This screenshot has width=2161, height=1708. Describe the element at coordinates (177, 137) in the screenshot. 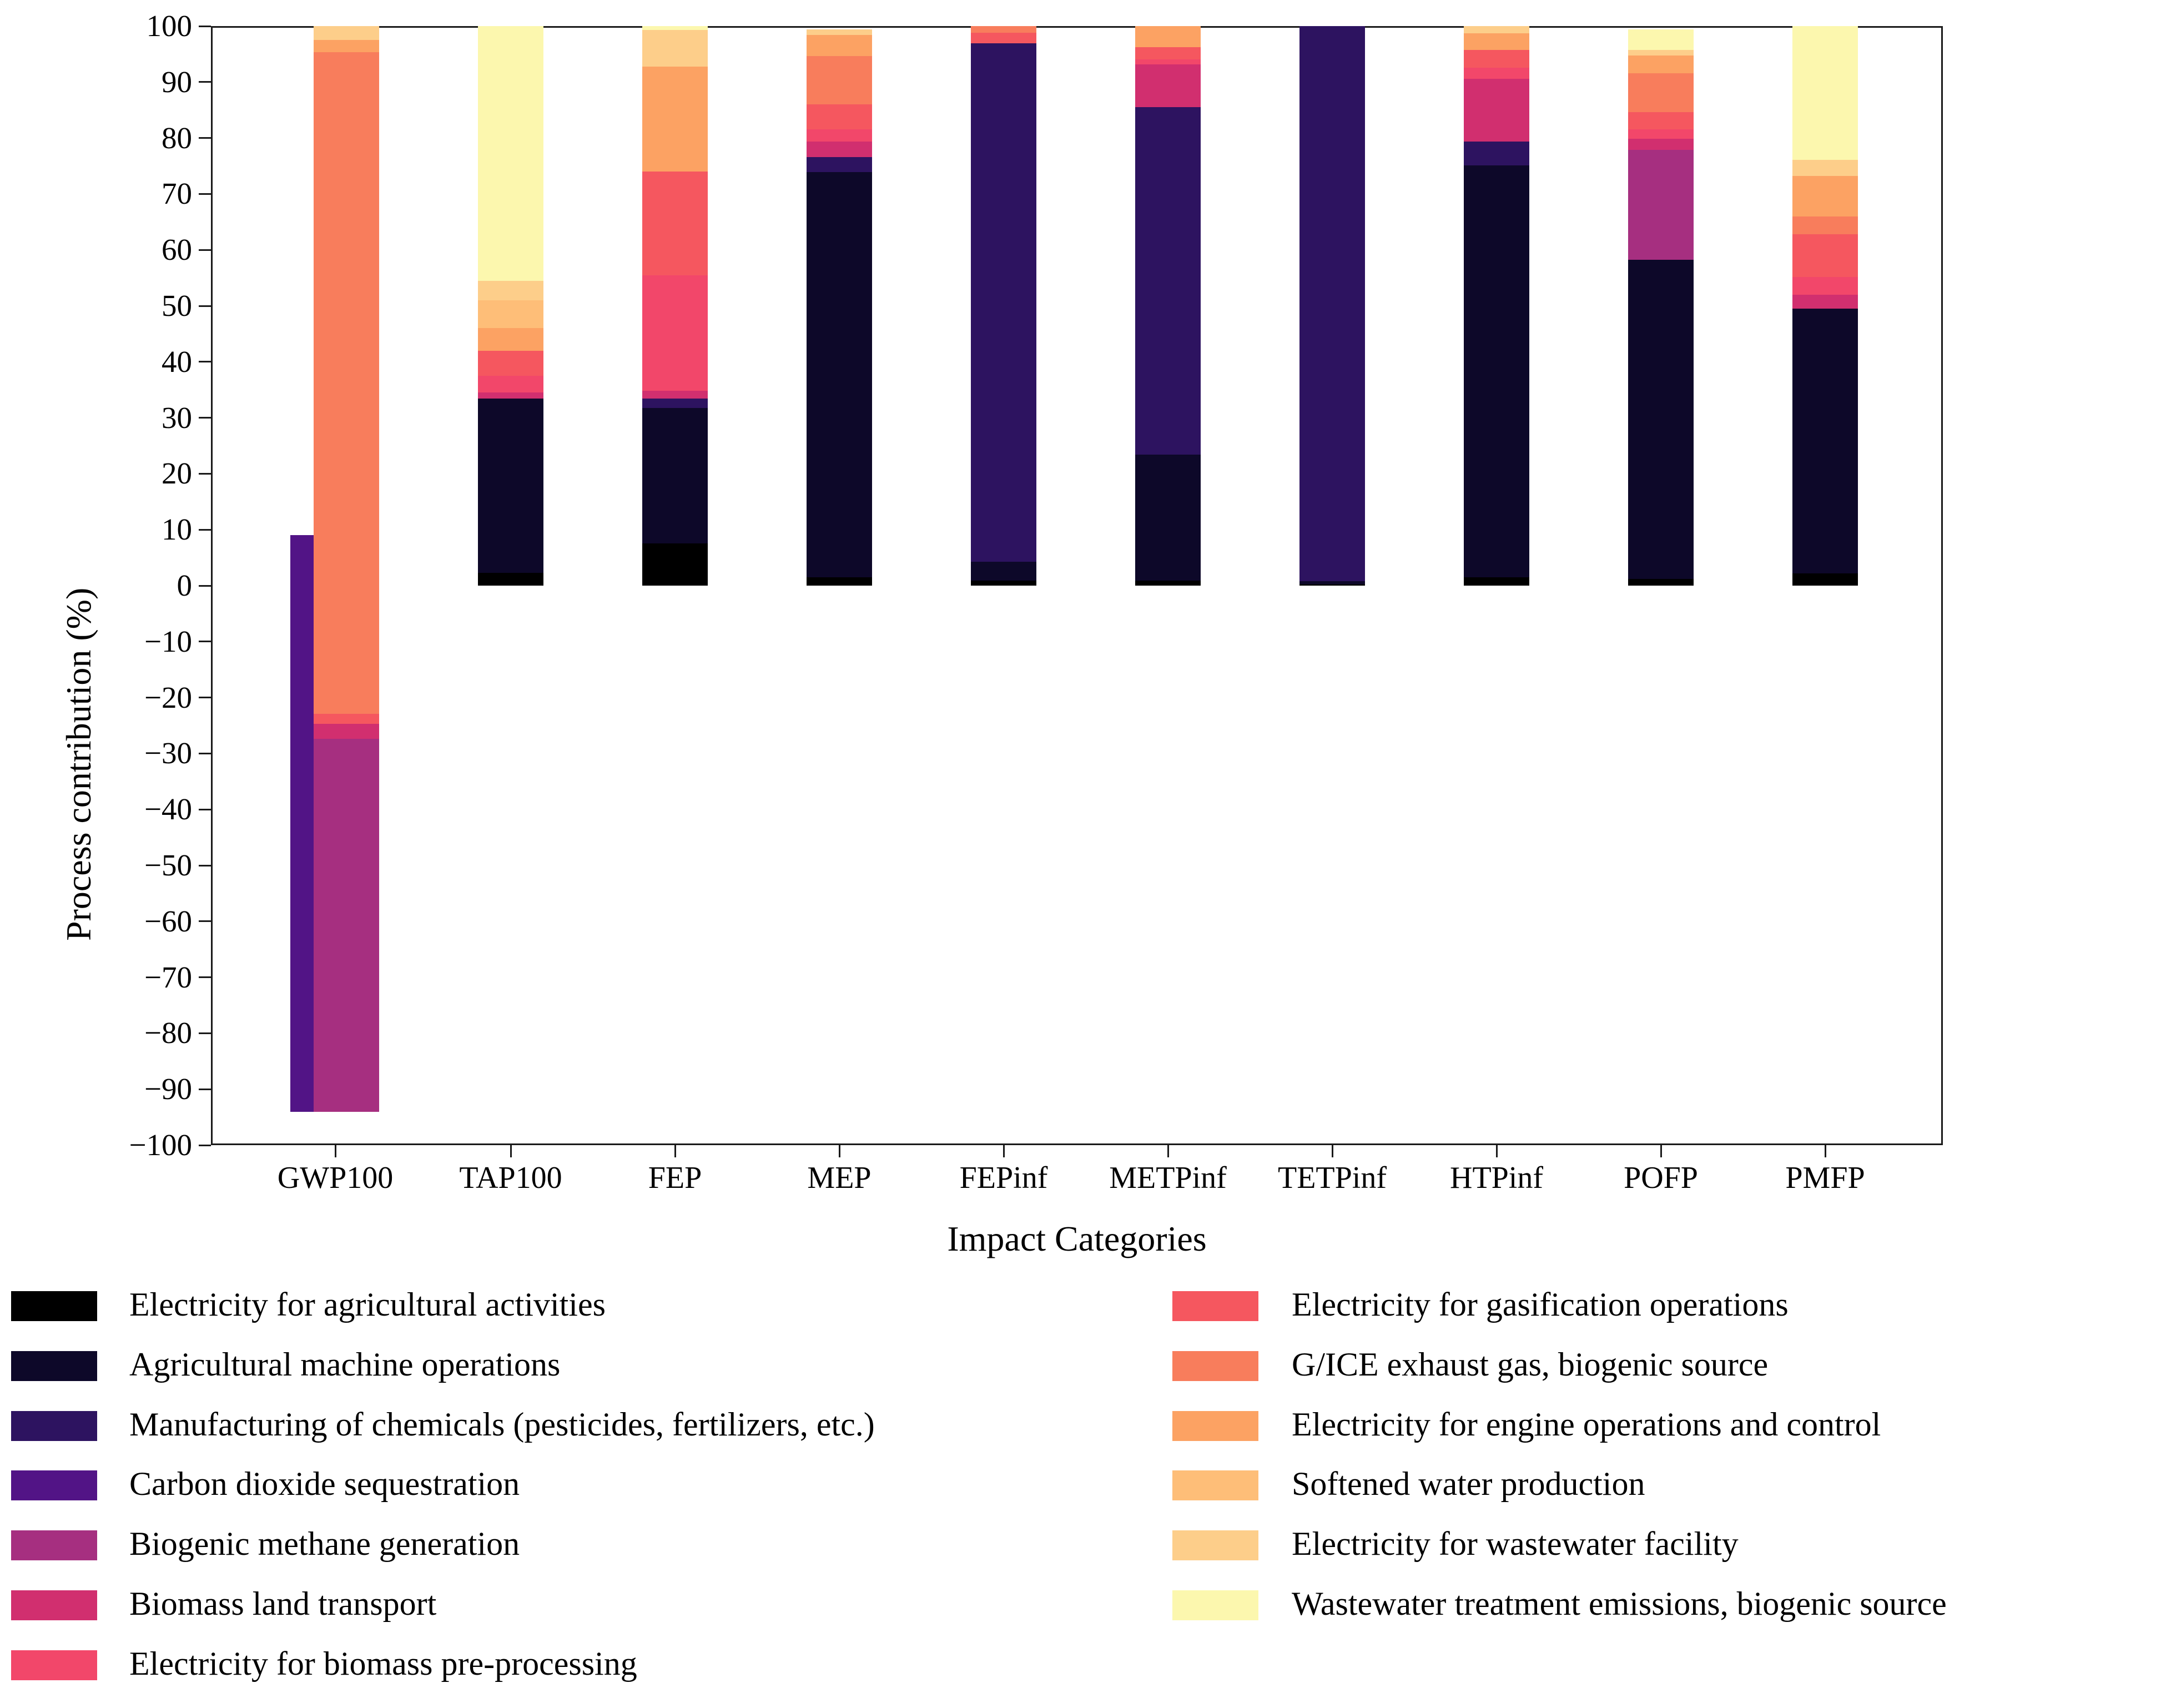

I see `y-tick-label: 80` at that location.